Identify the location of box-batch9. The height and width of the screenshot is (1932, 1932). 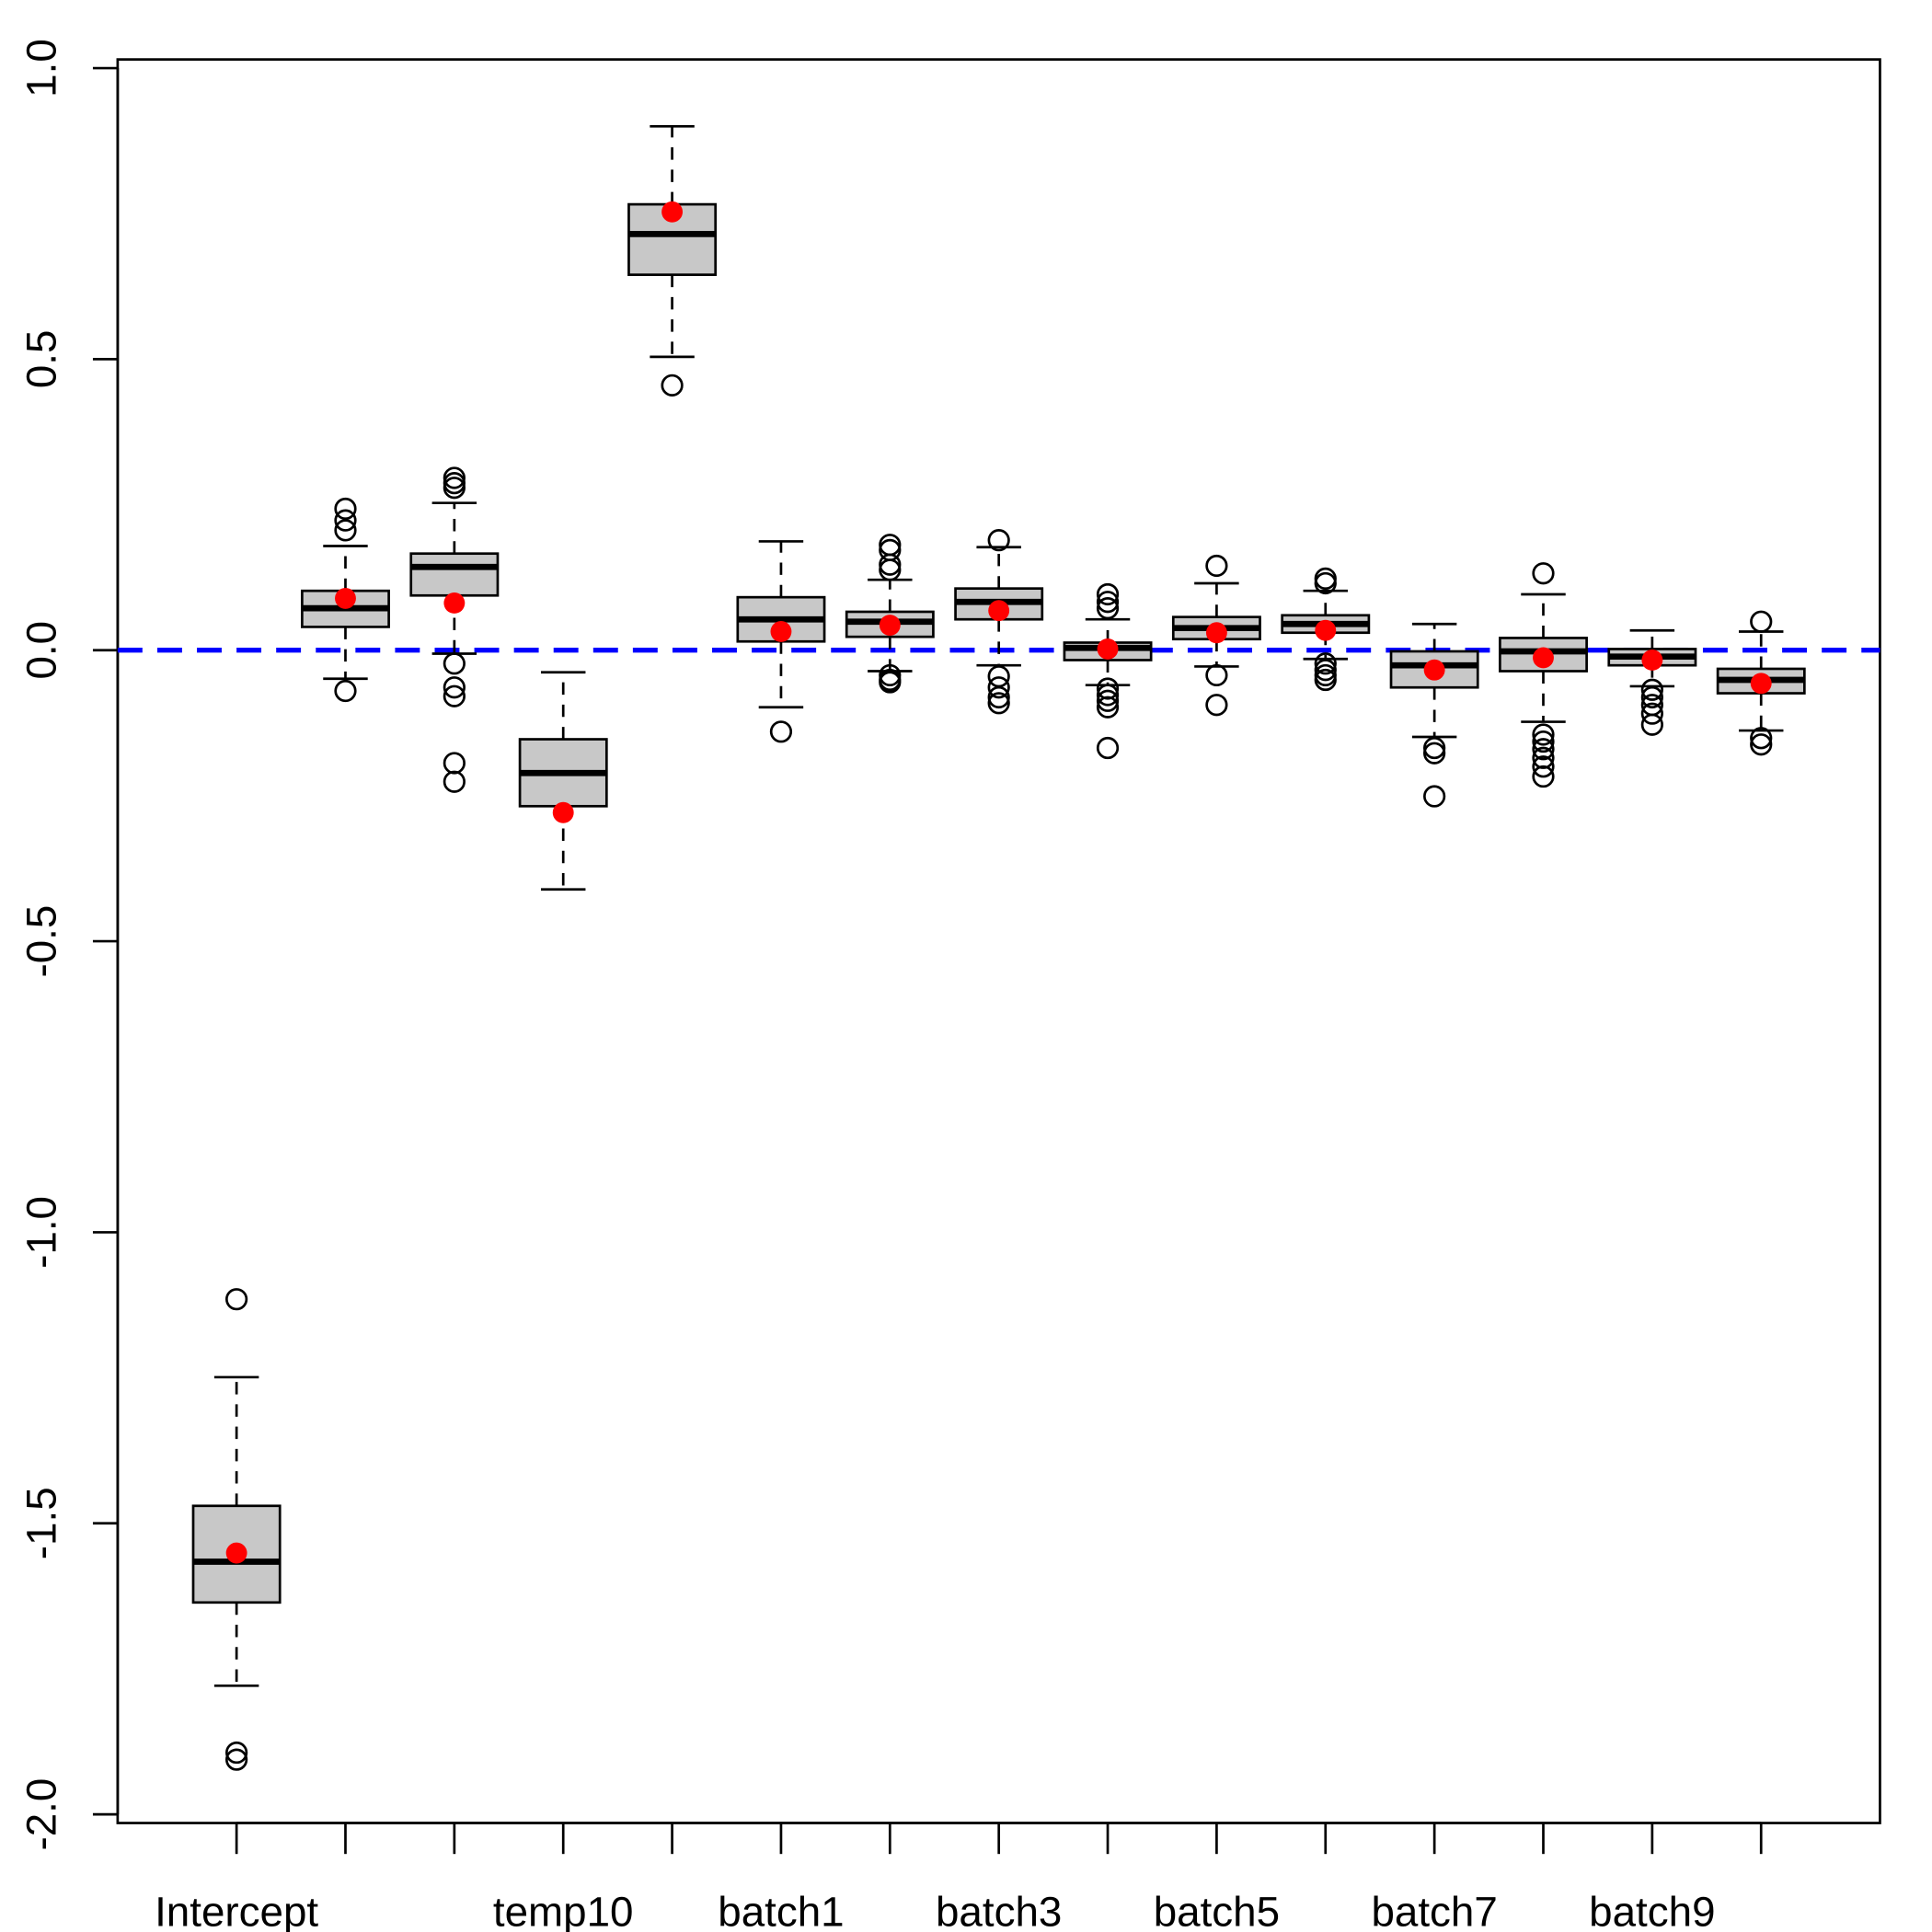
(1652, 682).